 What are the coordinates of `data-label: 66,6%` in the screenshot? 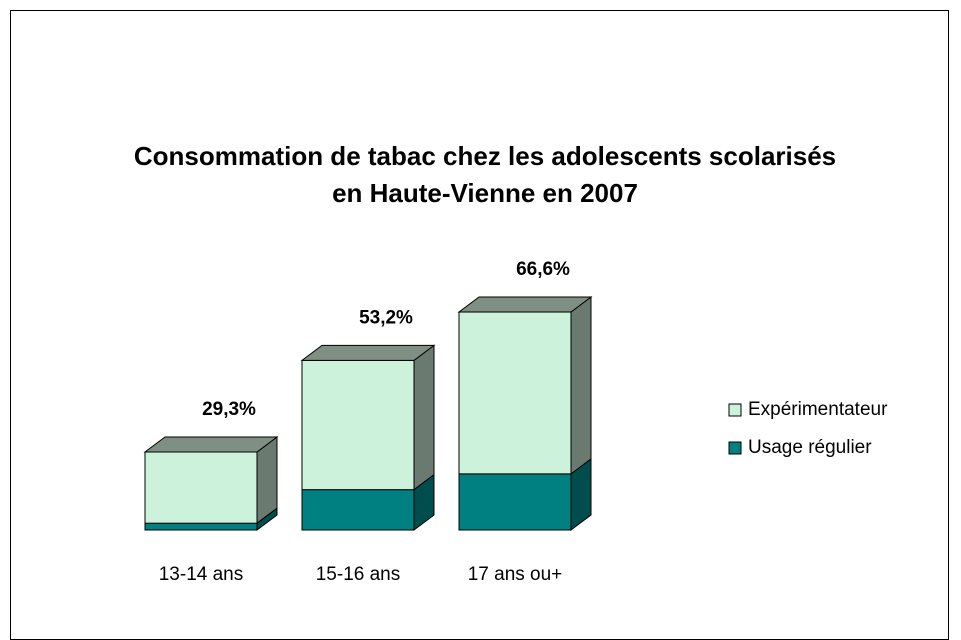 It's located at (543, 269).